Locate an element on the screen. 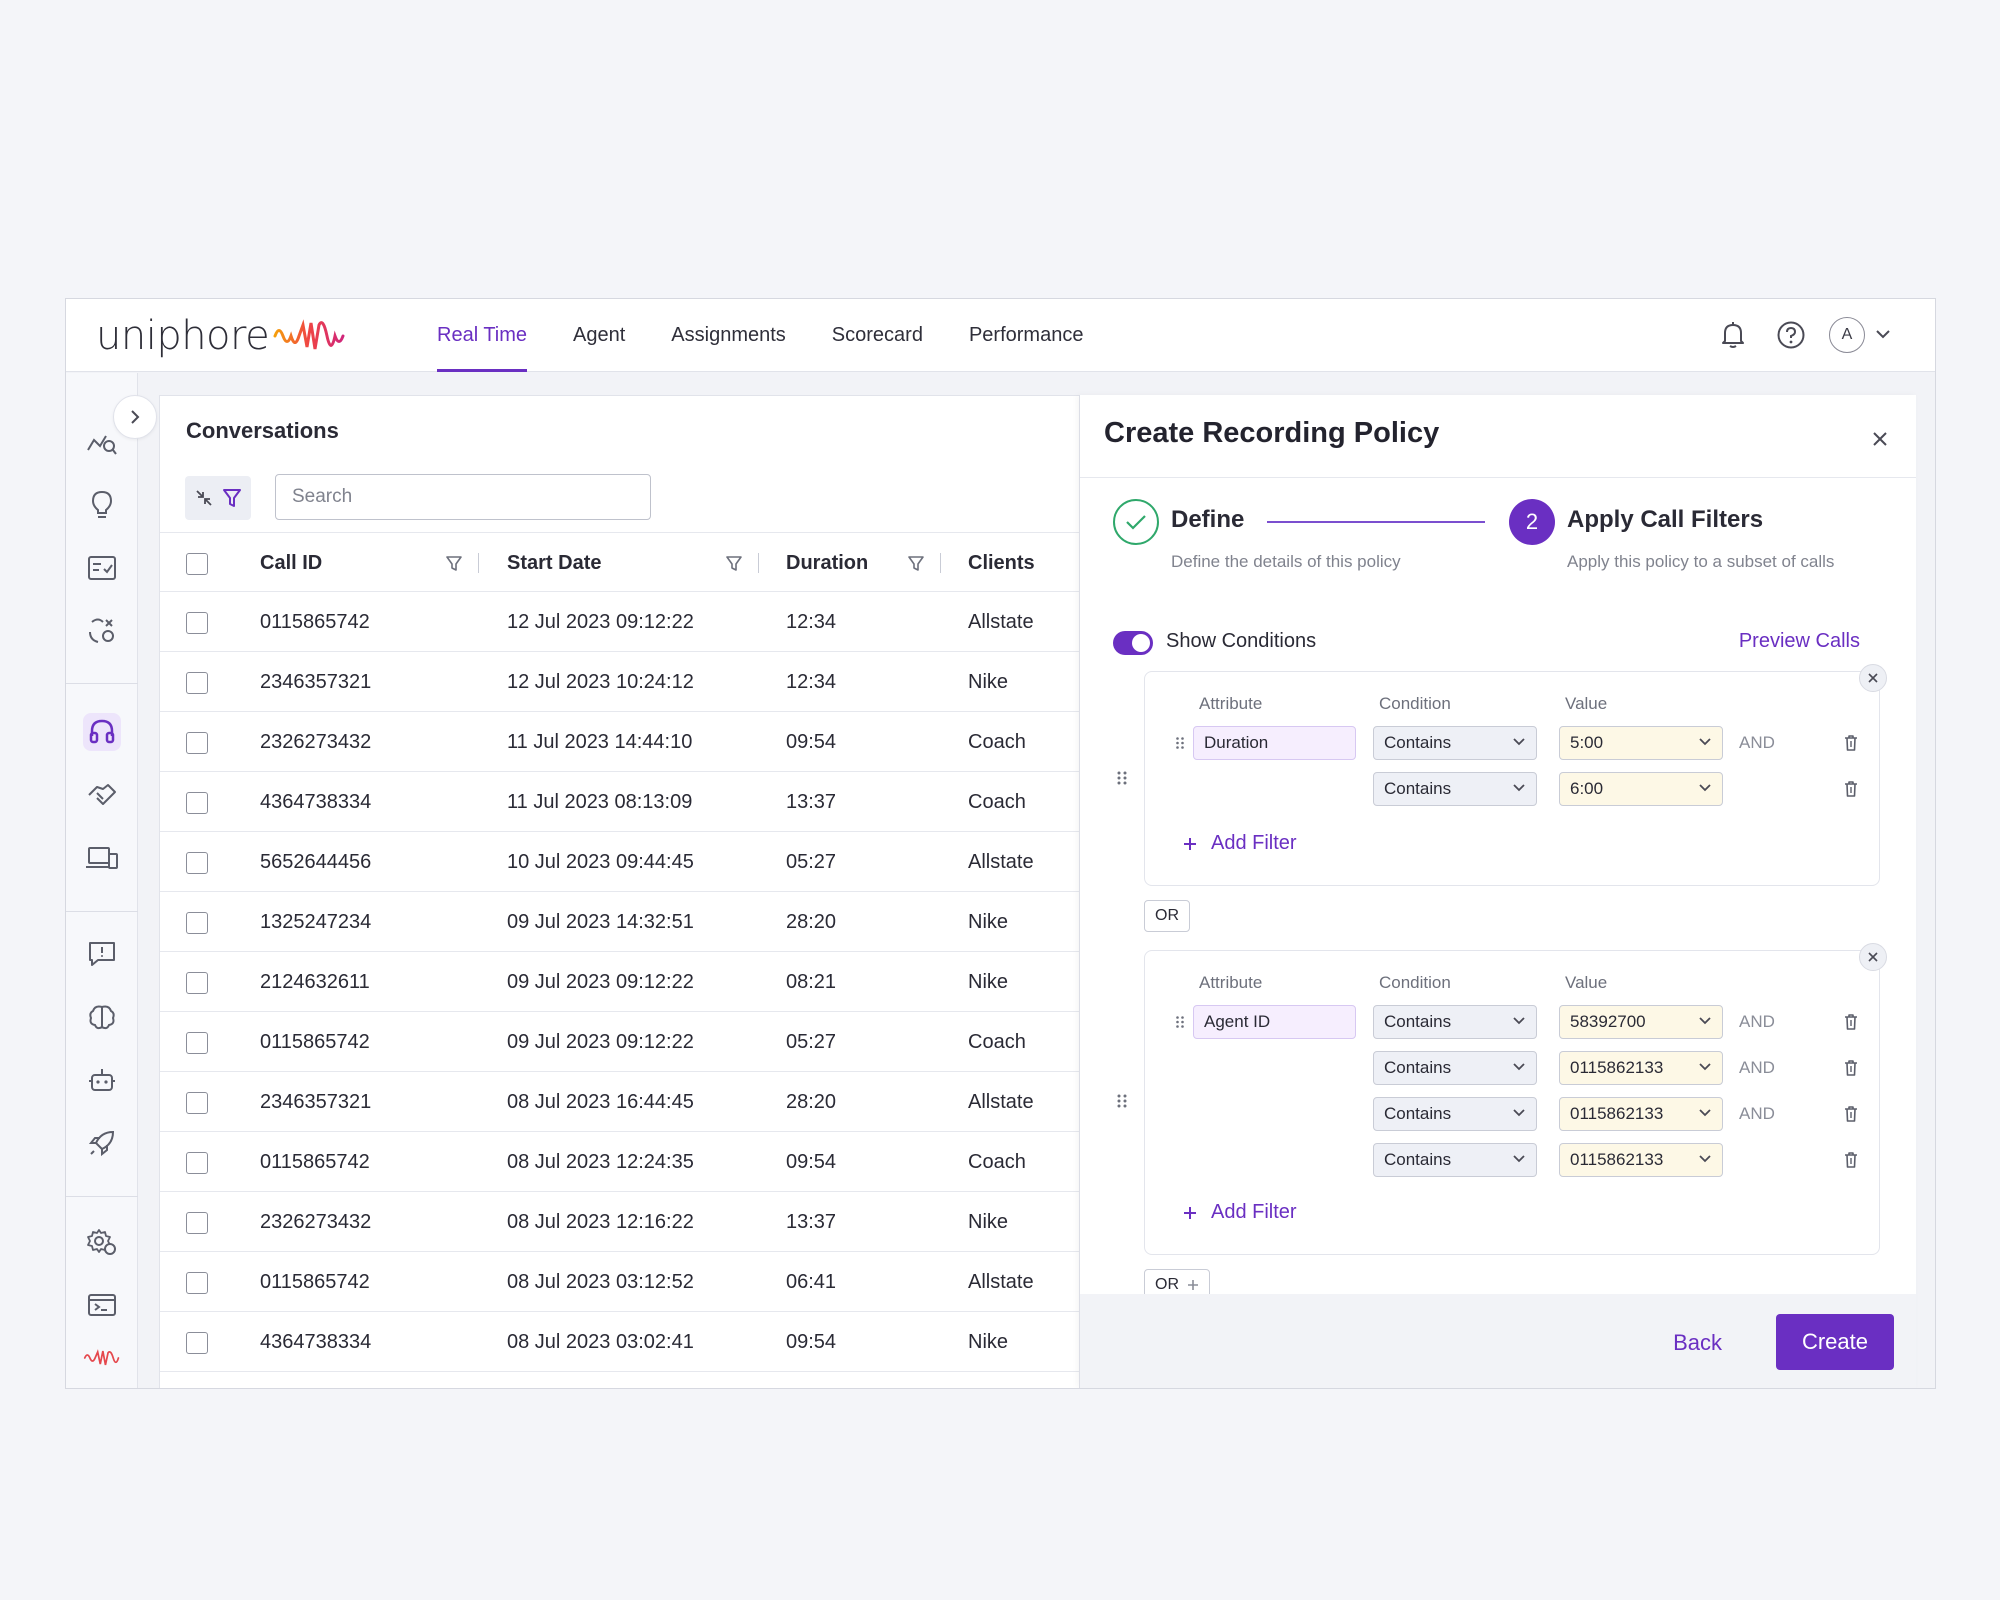 The image size is (2000, 1600). nav-scorecard: Scorecard is located at coordinates (877, 335).